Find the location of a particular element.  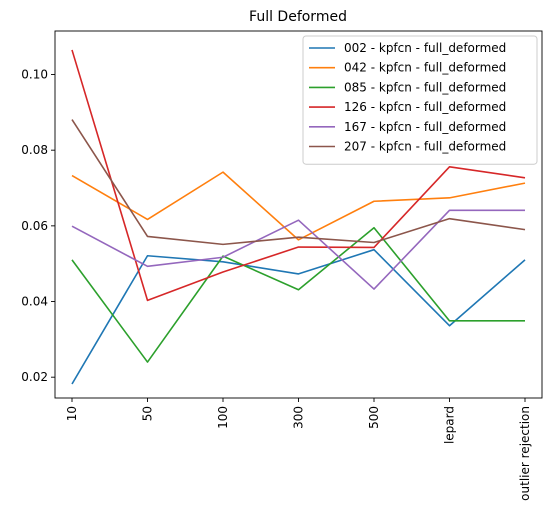

chart-title: Full Deformed is located at coordinates (298, 17).